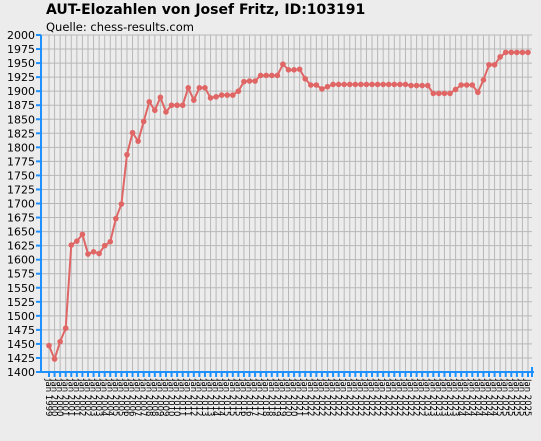 The height and width of the screenshot is (441, 541). Describe the element at coordinates (482, 397) in the screenshot. I see `x-tick-label: Jan 2024` at that location.